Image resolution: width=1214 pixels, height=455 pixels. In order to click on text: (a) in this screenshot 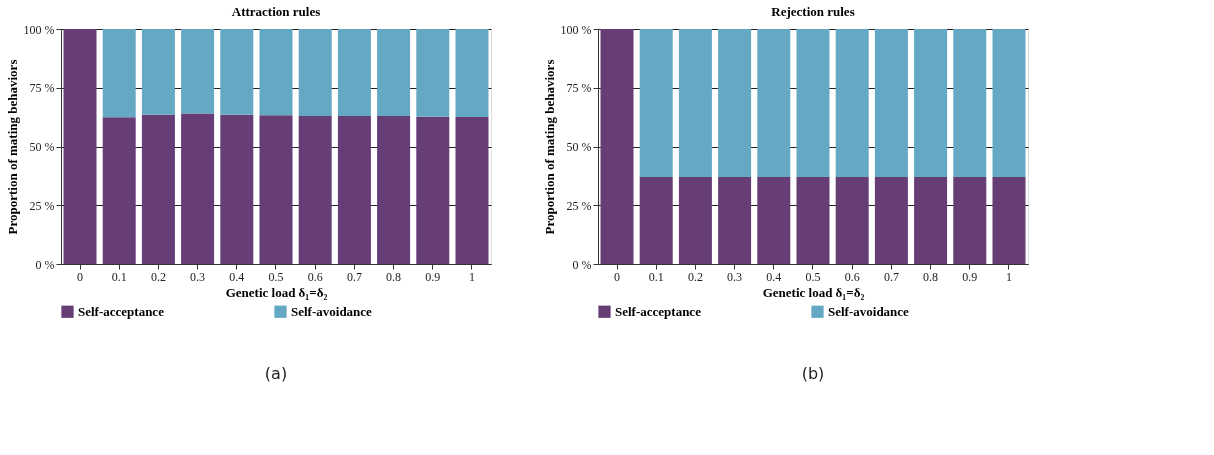, I will do `click(276, 373)`.